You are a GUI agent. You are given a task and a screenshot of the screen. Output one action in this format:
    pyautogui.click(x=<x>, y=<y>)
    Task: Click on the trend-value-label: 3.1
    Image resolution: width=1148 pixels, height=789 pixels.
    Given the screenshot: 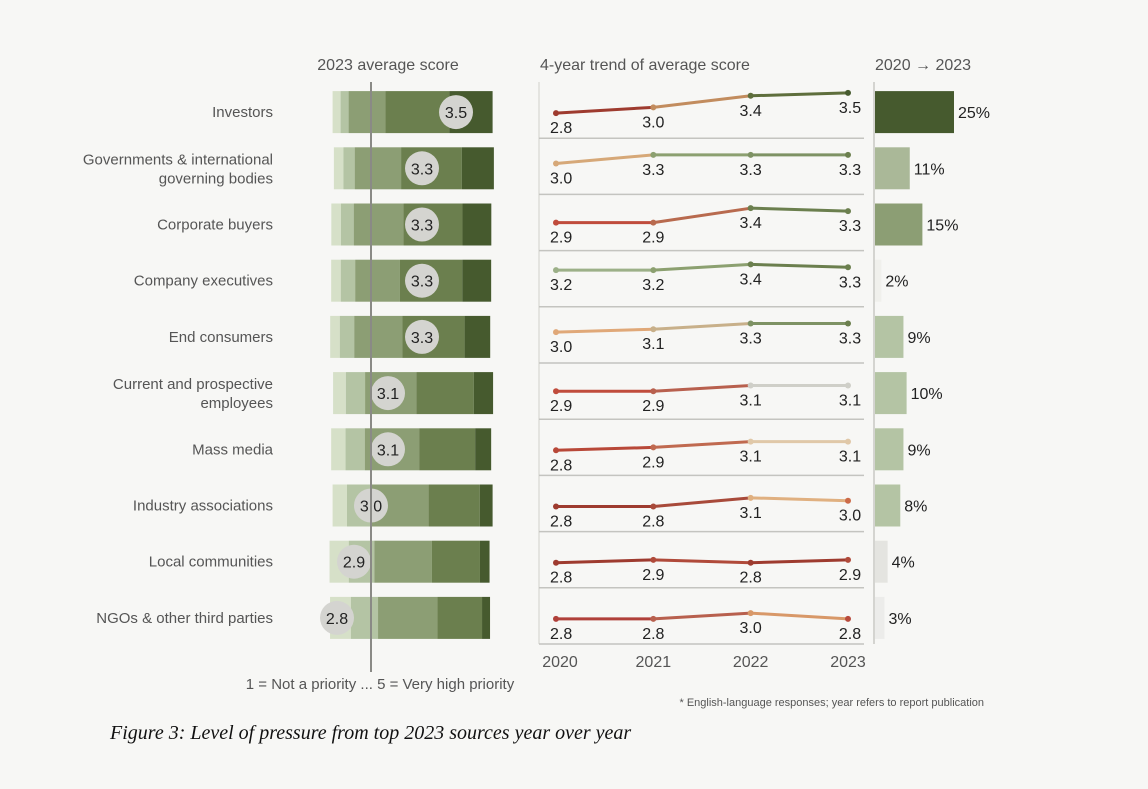 What is the action you would take?
    pyautogui.click(x=850, y=457)
    